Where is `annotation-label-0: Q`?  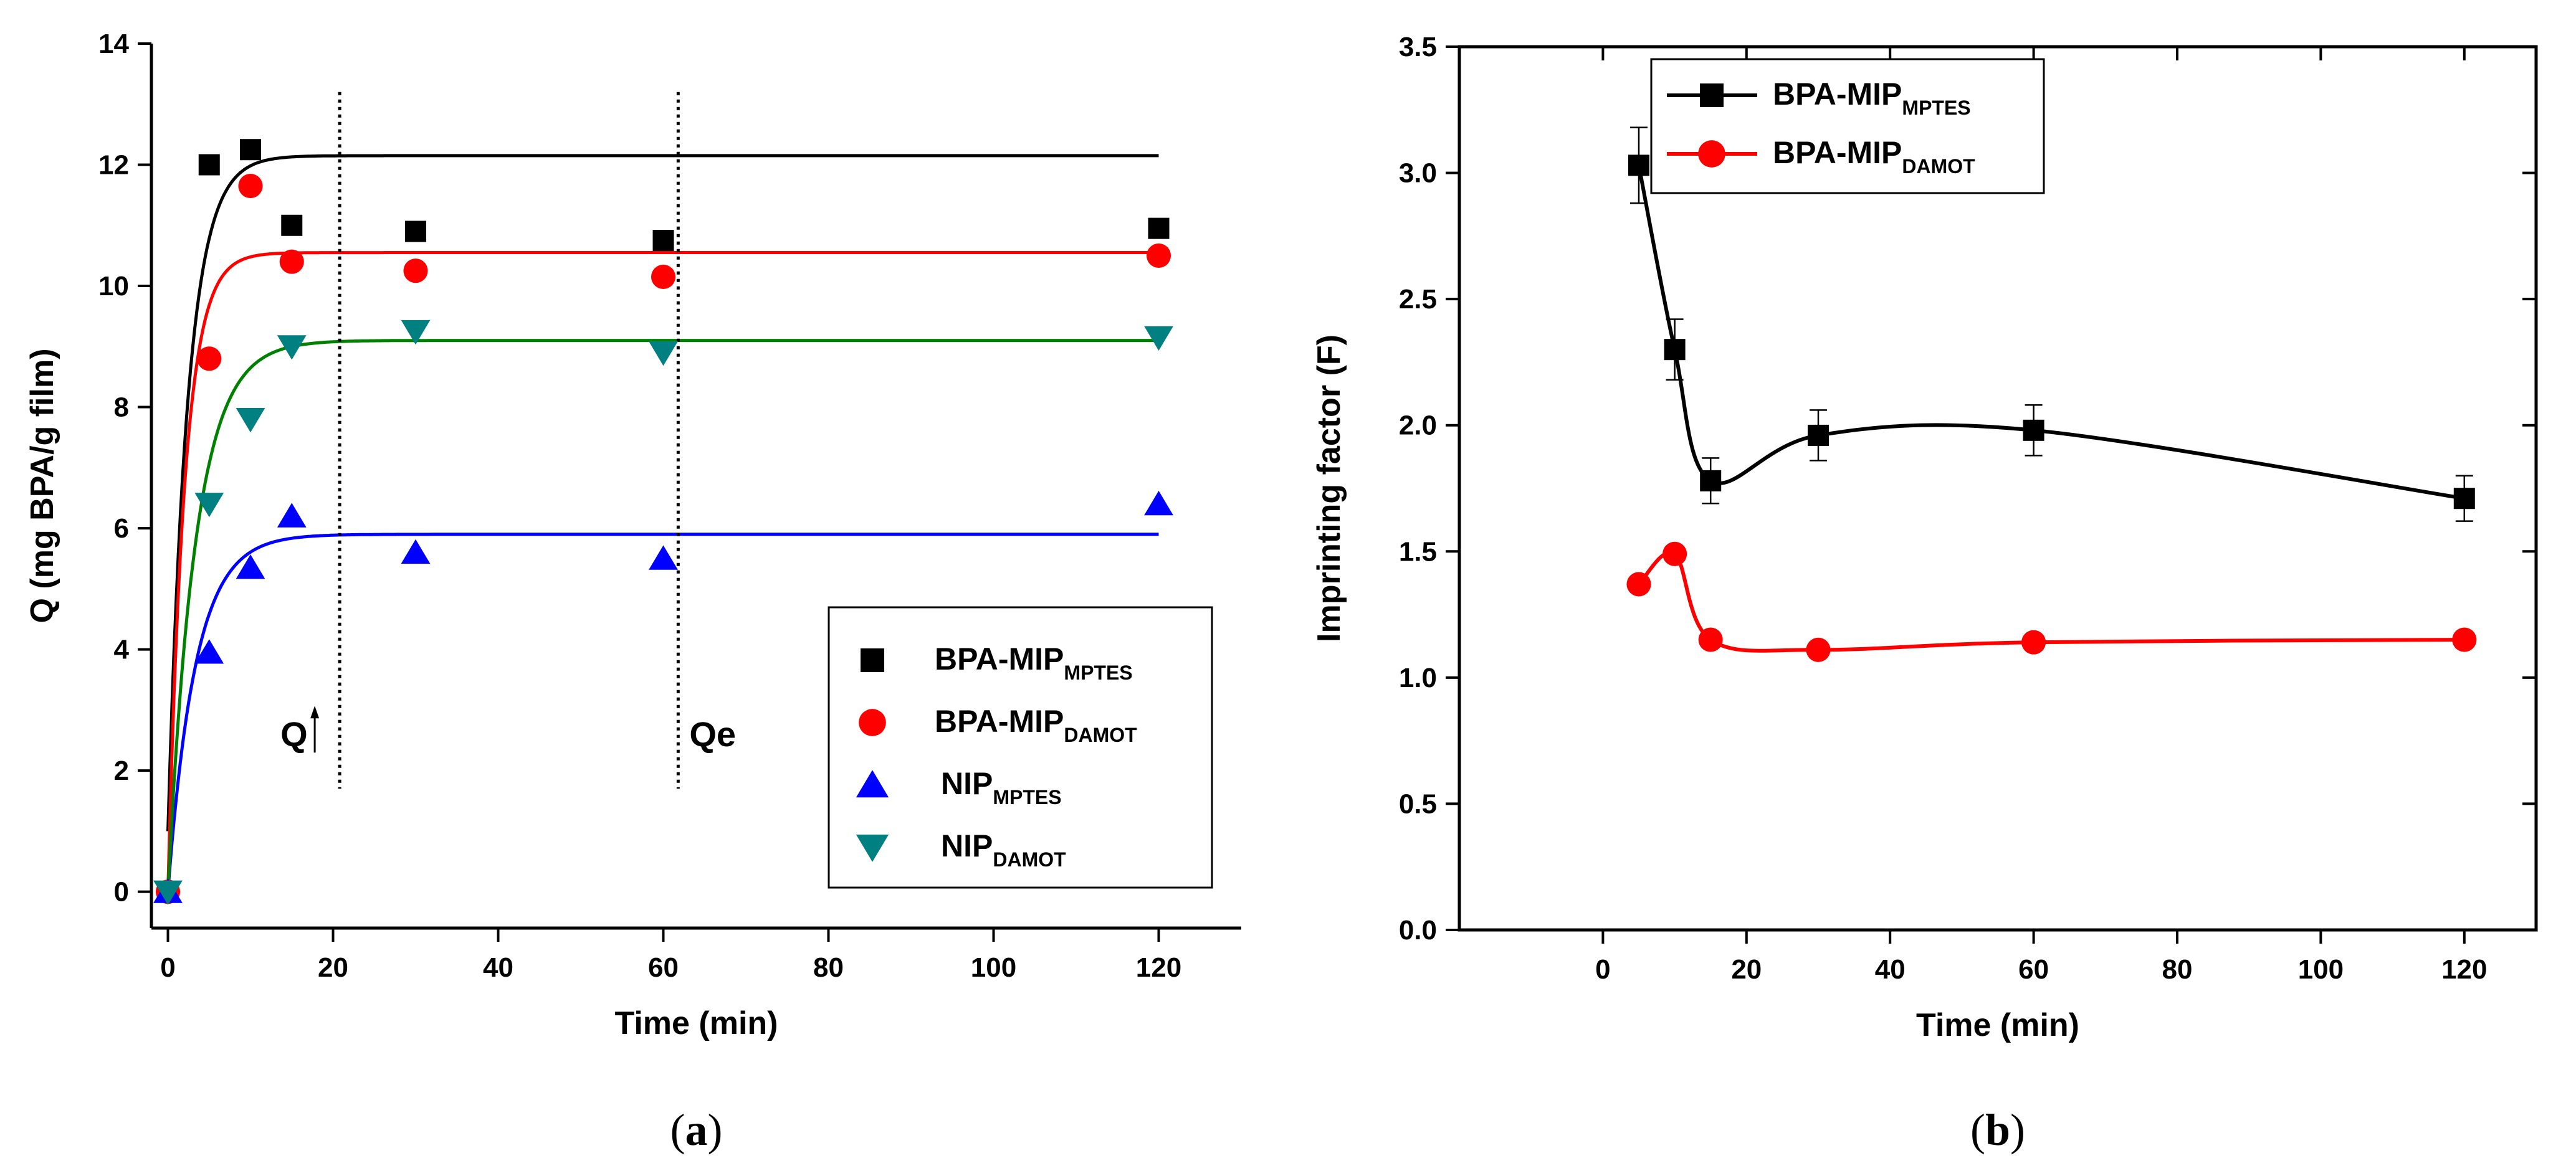
annotation-label-0: Q is located at coordinates (294, 734).